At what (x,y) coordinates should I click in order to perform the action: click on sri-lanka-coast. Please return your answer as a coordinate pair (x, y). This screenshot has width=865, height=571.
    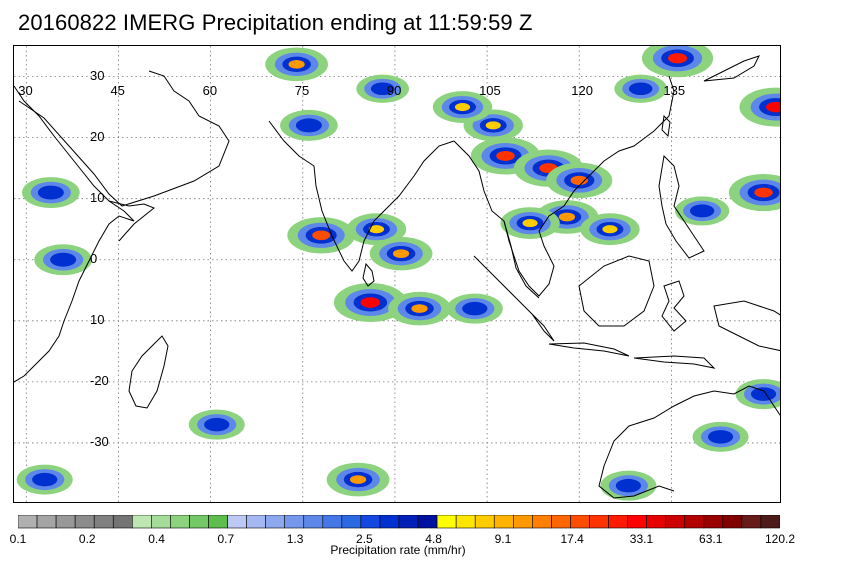
    Looking at the image, I should click on (368, 274).